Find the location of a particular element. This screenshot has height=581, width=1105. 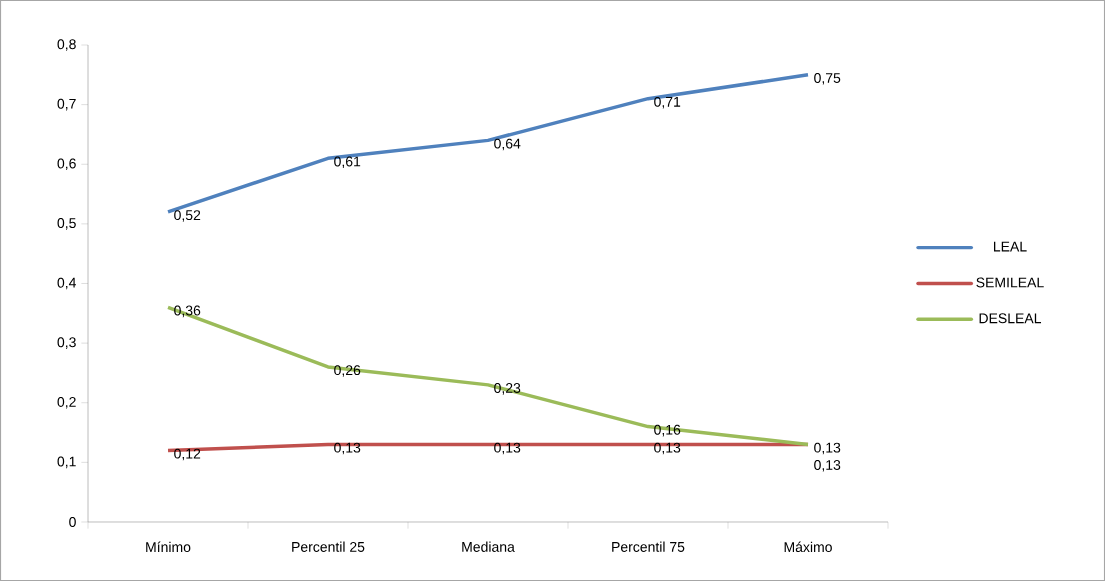

y-tick-label: 0,7 is located at coordinates (66, 104).